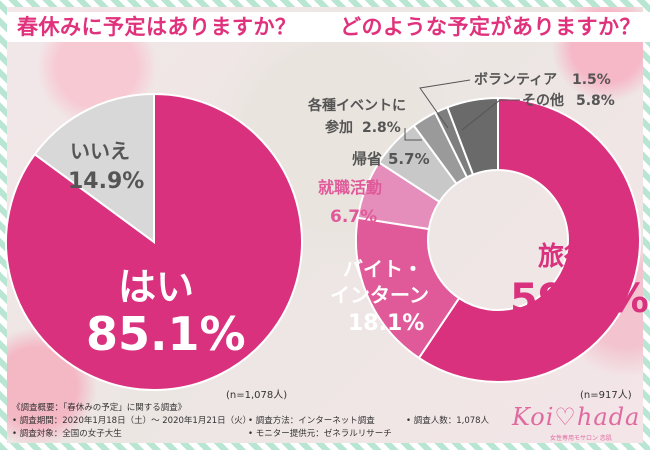 The image size is (650, 450). What do you see at coordinates (543, 100) in the screenshot?
I see `label-other-name: その他` at bounding box center [543, 100].